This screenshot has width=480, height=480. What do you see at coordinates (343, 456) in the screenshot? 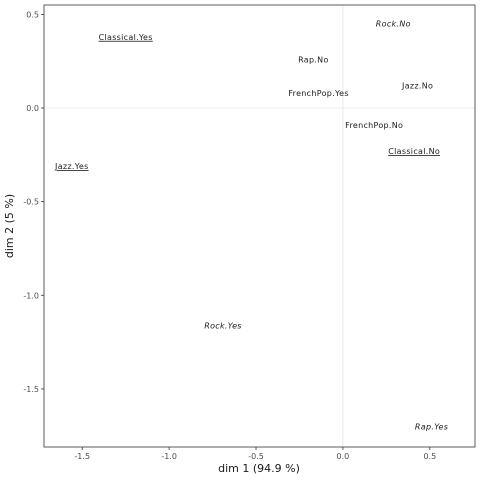
I see `x-tick-label: 0.0` at bounding box center [343, 456].